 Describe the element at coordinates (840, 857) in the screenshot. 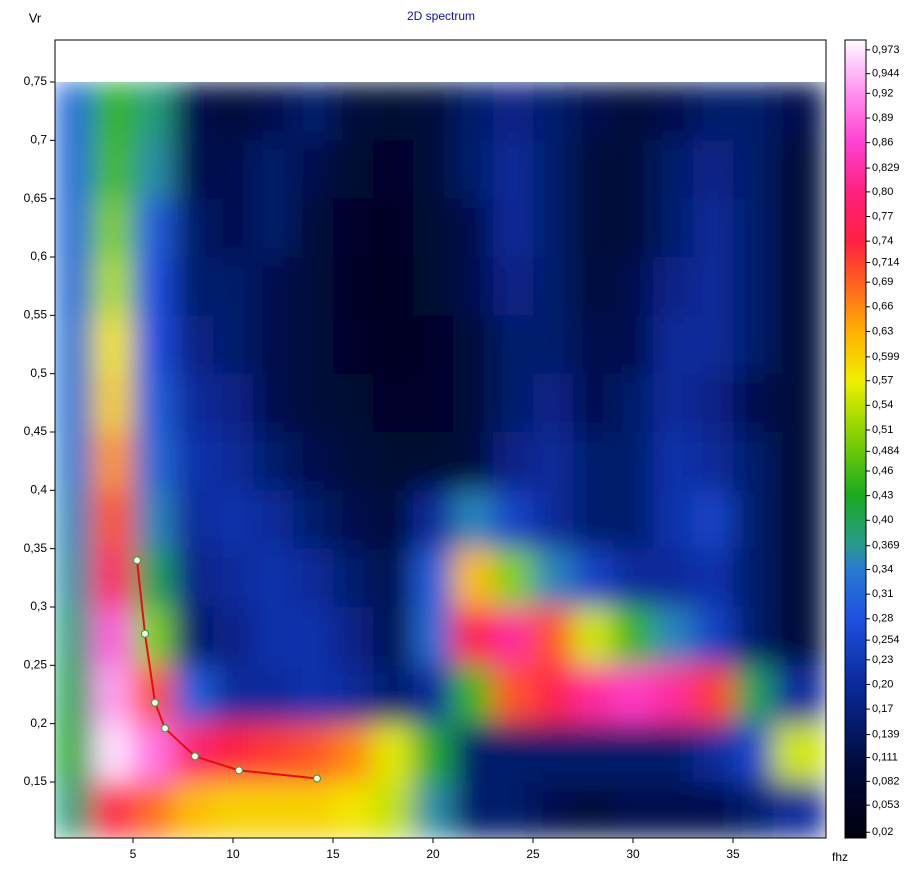

I see `x-axis-label: fhz` at that location.